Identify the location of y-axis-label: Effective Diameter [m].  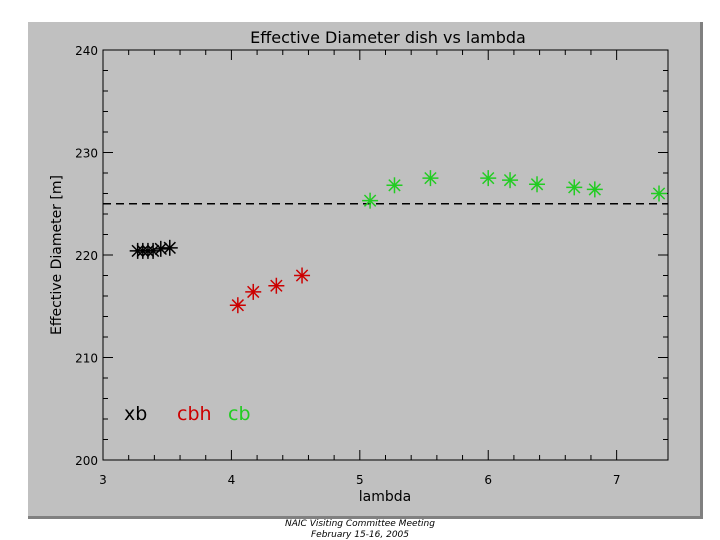
(57, 255).